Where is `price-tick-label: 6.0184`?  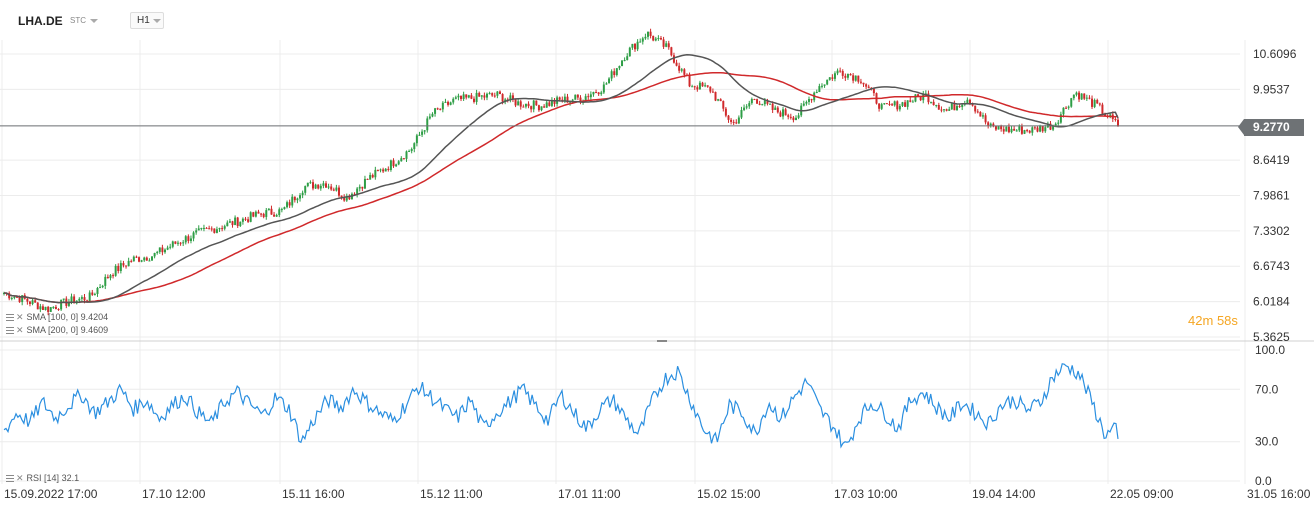
price-tick-label: 6.0184 is located at coordinates (1271, 302).